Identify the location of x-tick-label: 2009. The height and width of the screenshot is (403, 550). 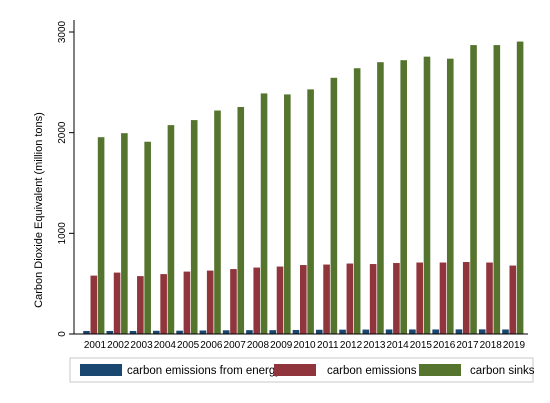
(281, 345).